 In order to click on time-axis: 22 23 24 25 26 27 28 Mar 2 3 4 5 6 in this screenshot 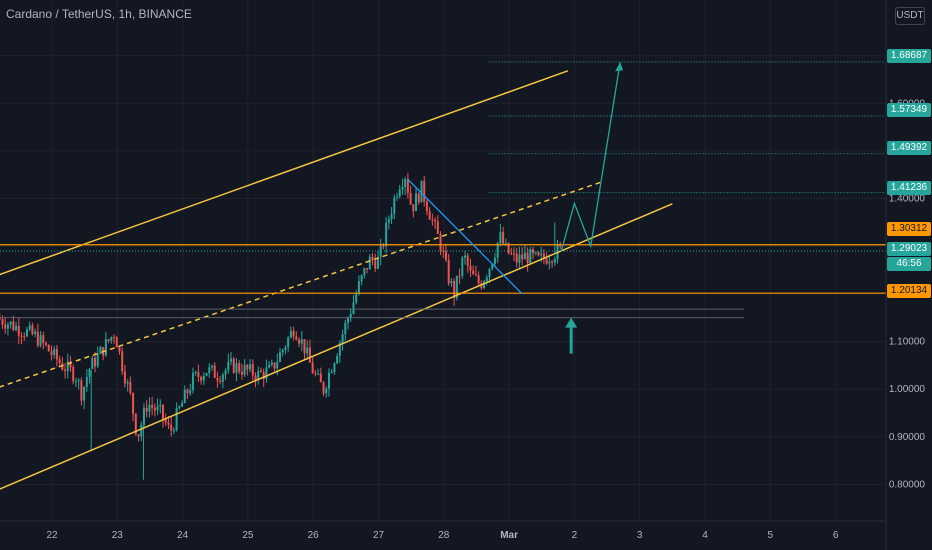, I will do `click(442, 535)`.